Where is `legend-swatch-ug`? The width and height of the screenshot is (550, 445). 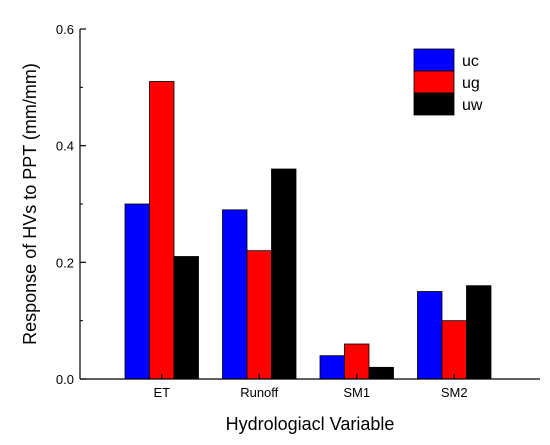
legend-swatch-ug is located at coordinates (434, 82).